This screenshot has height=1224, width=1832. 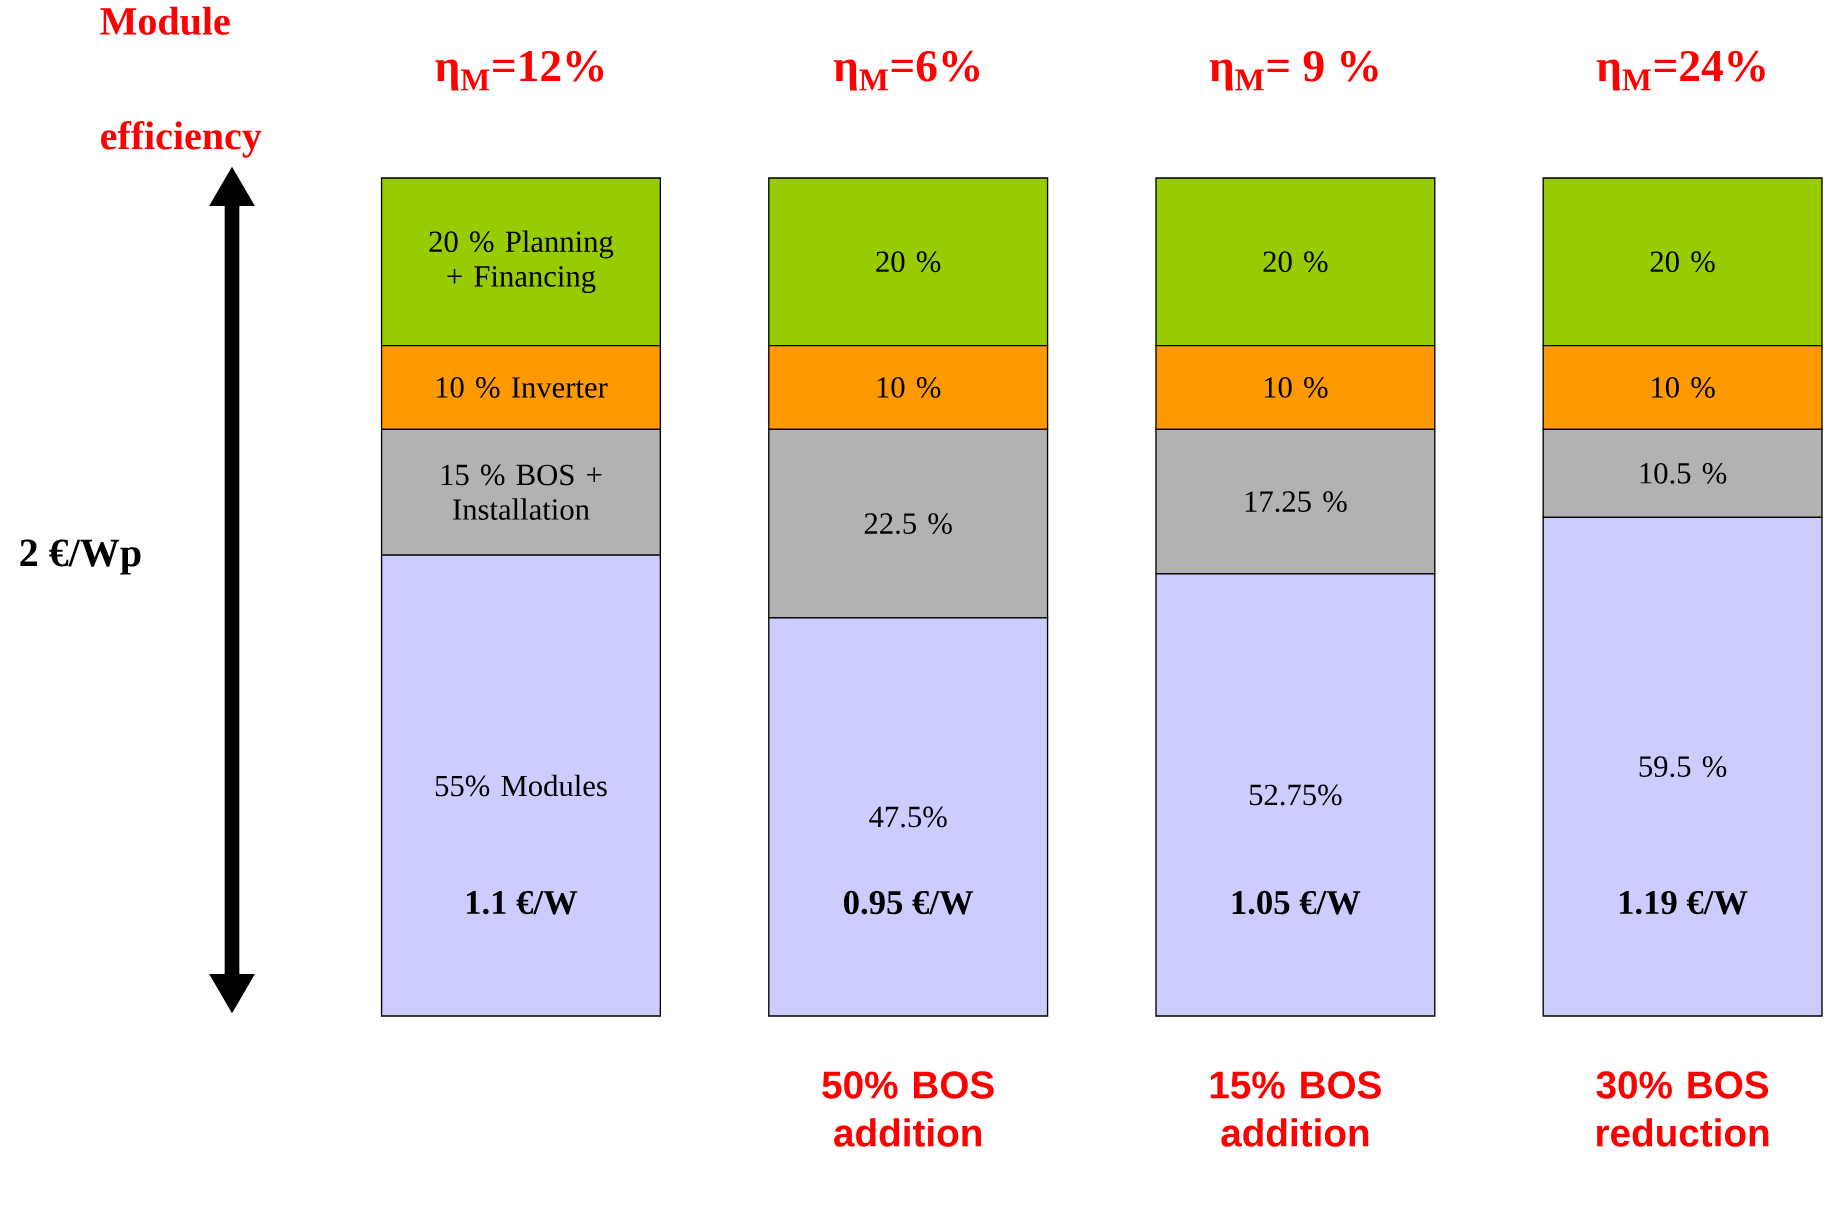 What do you see at coordinates (908, 524) in the screenshot?
I see `data-label: 22.5 %` at bounding box center [908, 524].